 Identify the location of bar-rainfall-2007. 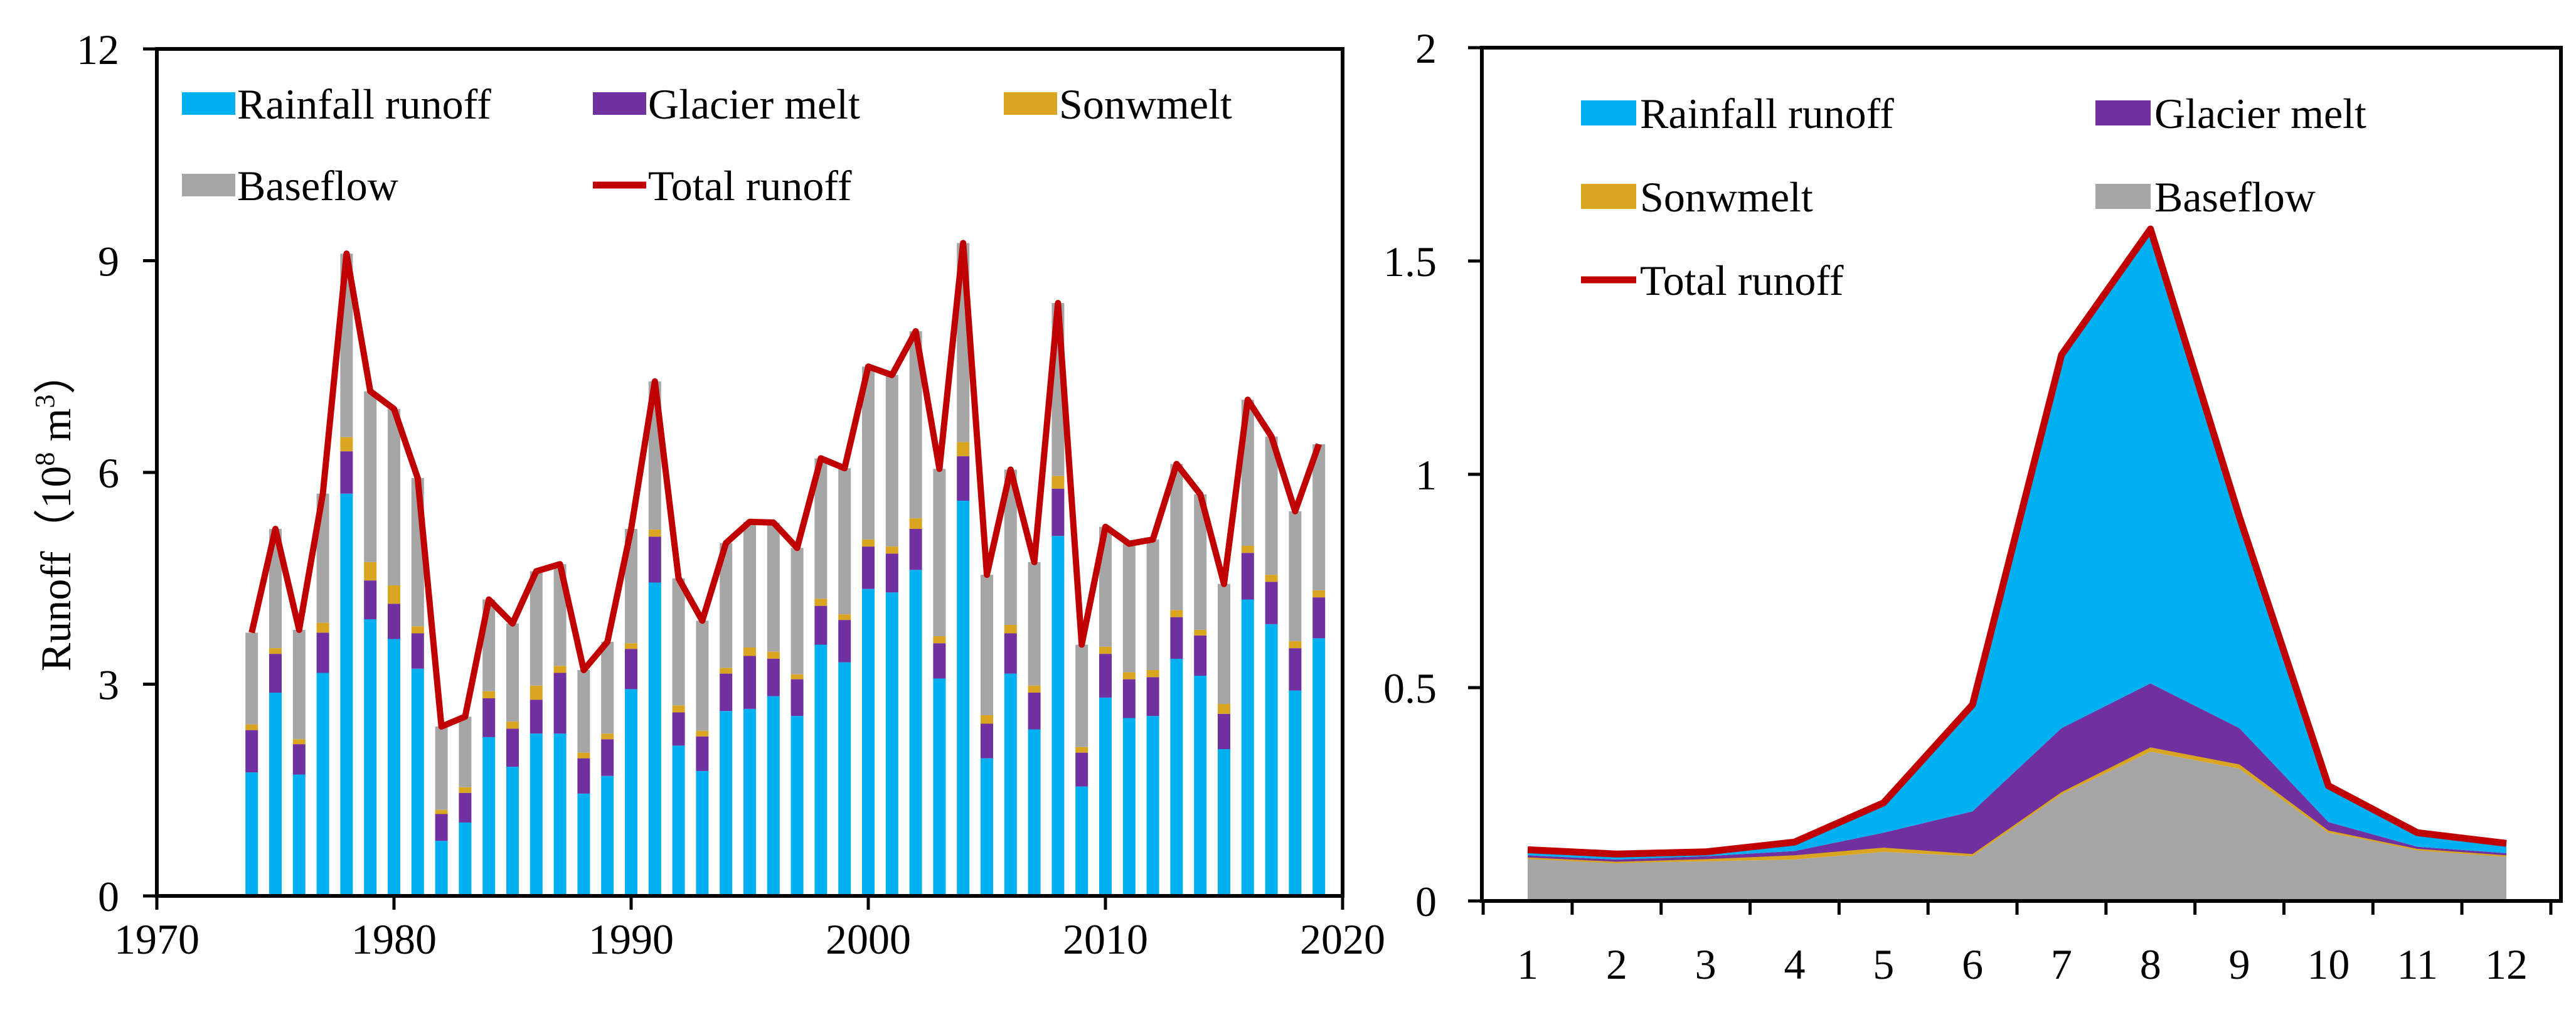
(1034, 812).